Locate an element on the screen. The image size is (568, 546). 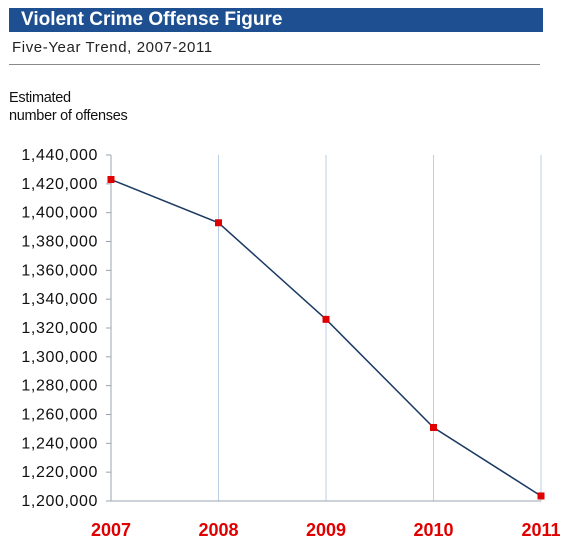
y-tick-label: 1,260,000 is located at coordinates (59, 415).